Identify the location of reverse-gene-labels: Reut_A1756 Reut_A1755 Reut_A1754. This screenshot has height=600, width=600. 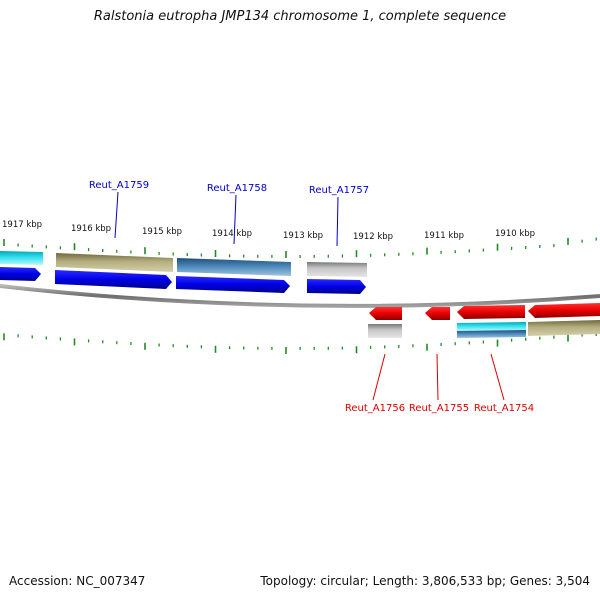
(439, 408).